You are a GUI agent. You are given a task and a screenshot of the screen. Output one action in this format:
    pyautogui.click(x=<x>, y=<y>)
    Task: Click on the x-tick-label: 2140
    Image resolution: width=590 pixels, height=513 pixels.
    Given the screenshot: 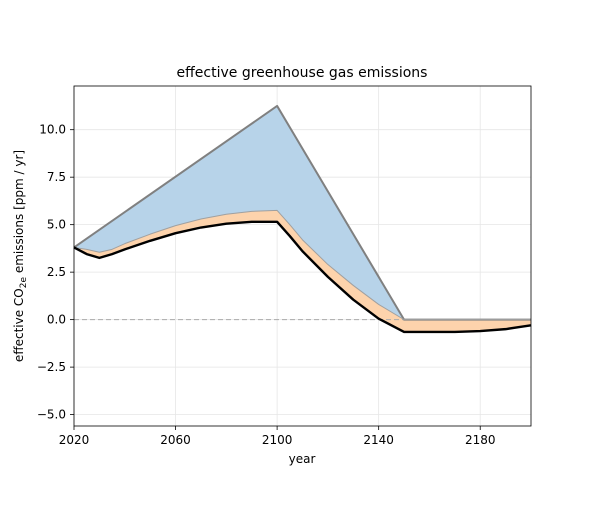 What is the action you would take?
    pyautogui.click(x=378, y=440)
    